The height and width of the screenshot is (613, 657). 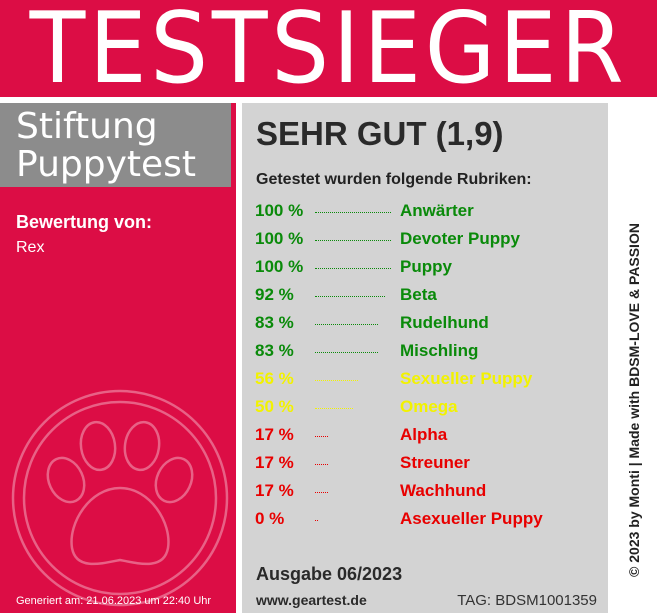 What do you see at coordinates (471, 518) in the screenshot?
I see `category-name: Asexueller Puppy` at bounding box center [471, 518].